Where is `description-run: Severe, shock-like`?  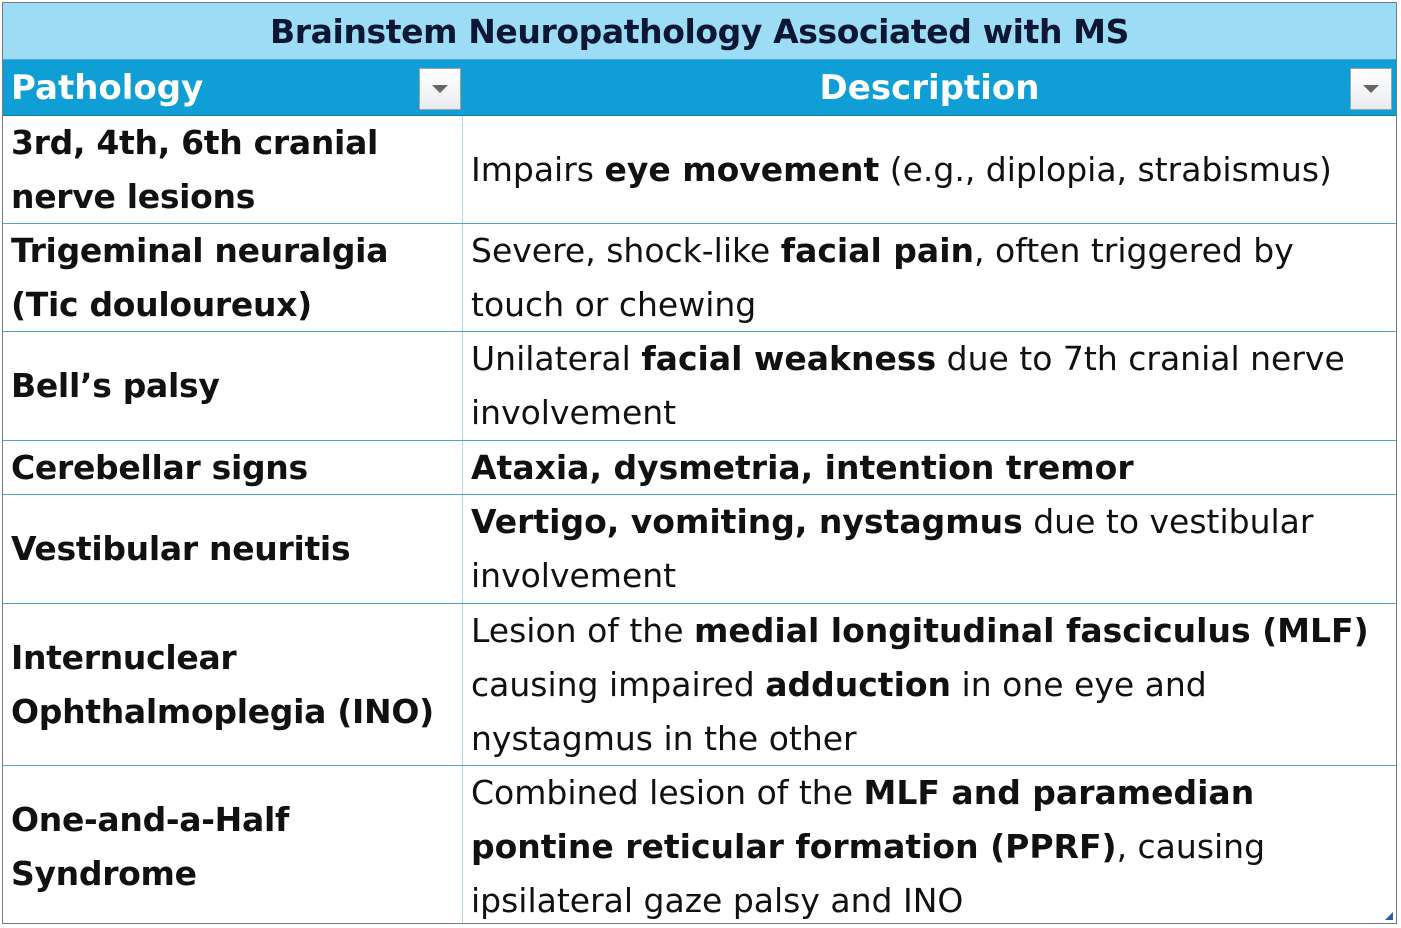
description-run: Severe, shock-like is located at coordinates (626, 250).